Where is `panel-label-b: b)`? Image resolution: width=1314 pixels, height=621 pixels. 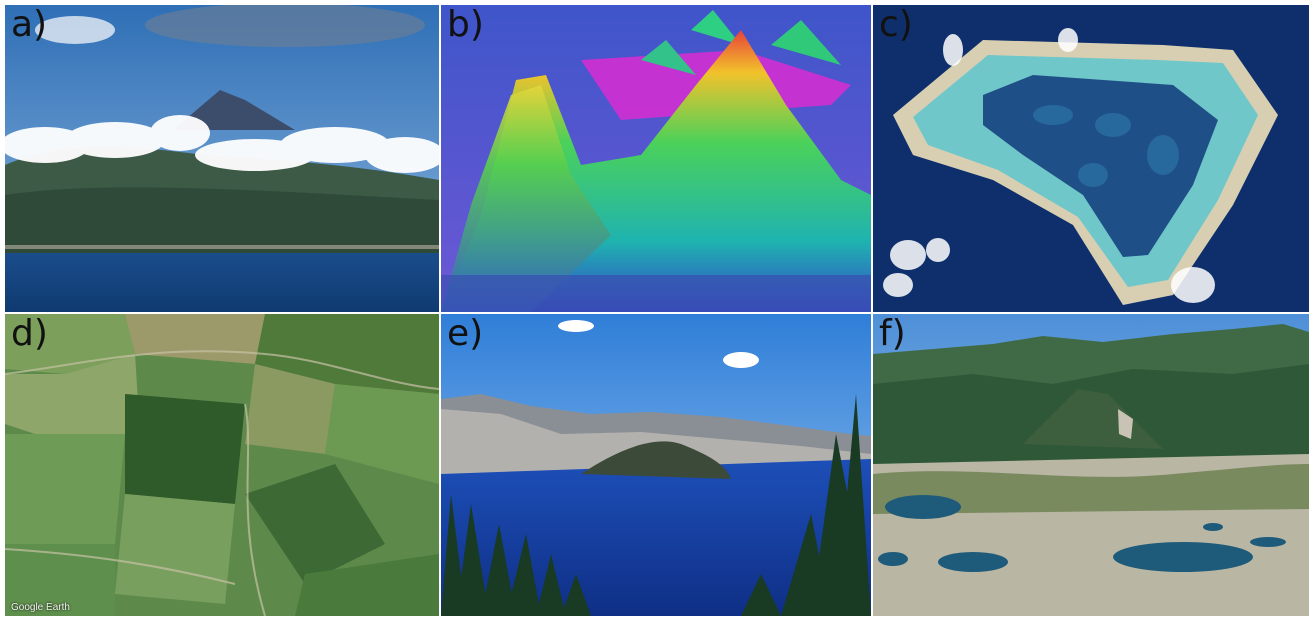
panel-label-b: b) is located at coordinates (465, 25).